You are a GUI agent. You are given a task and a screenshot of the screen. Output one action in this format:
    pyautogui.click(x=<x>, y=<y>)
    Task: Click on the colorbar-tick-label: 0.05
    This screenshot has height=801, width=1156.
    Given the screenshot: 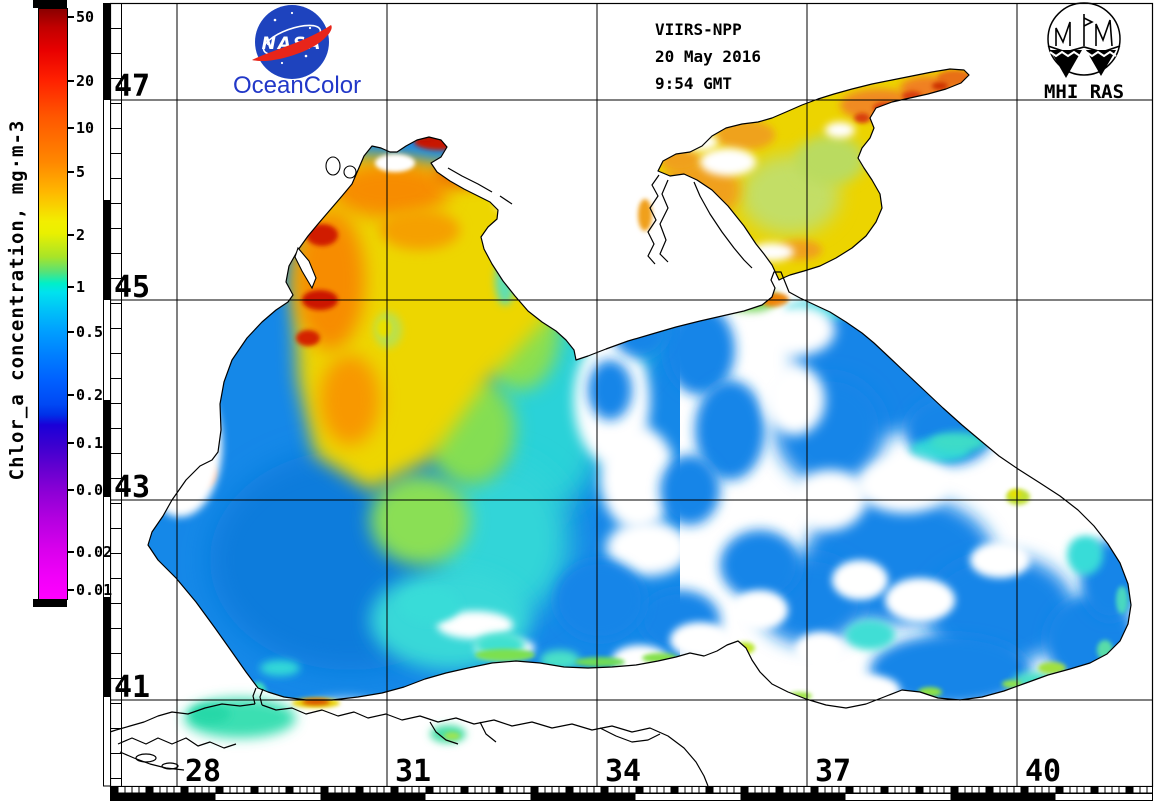 What is the action you would take?
    pyautogui.click(x=94, y=490)
    